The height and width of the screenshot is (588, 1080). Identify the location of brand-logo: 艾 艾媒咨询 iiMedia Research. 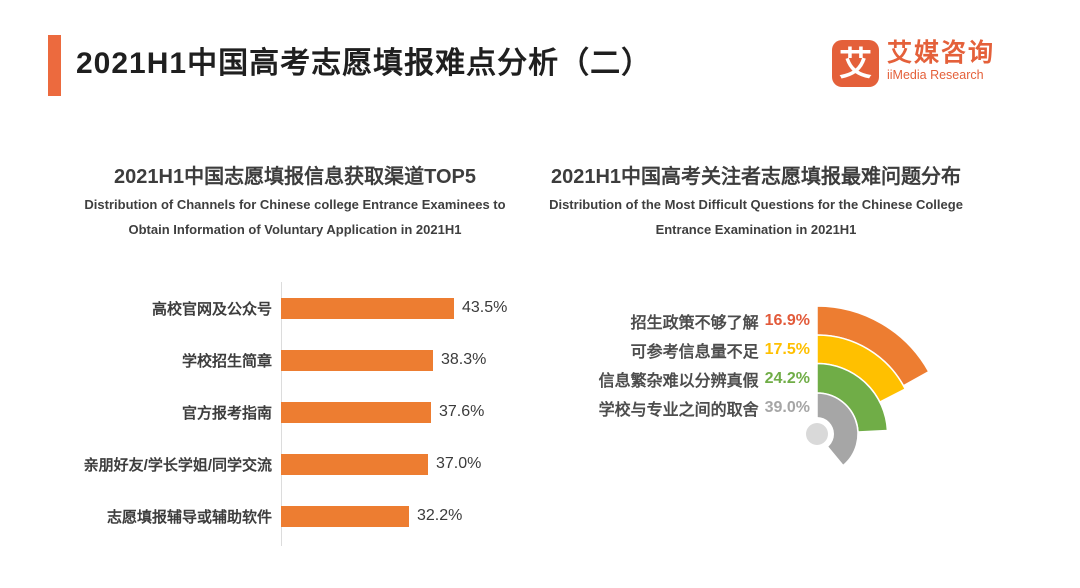
(914, 63).